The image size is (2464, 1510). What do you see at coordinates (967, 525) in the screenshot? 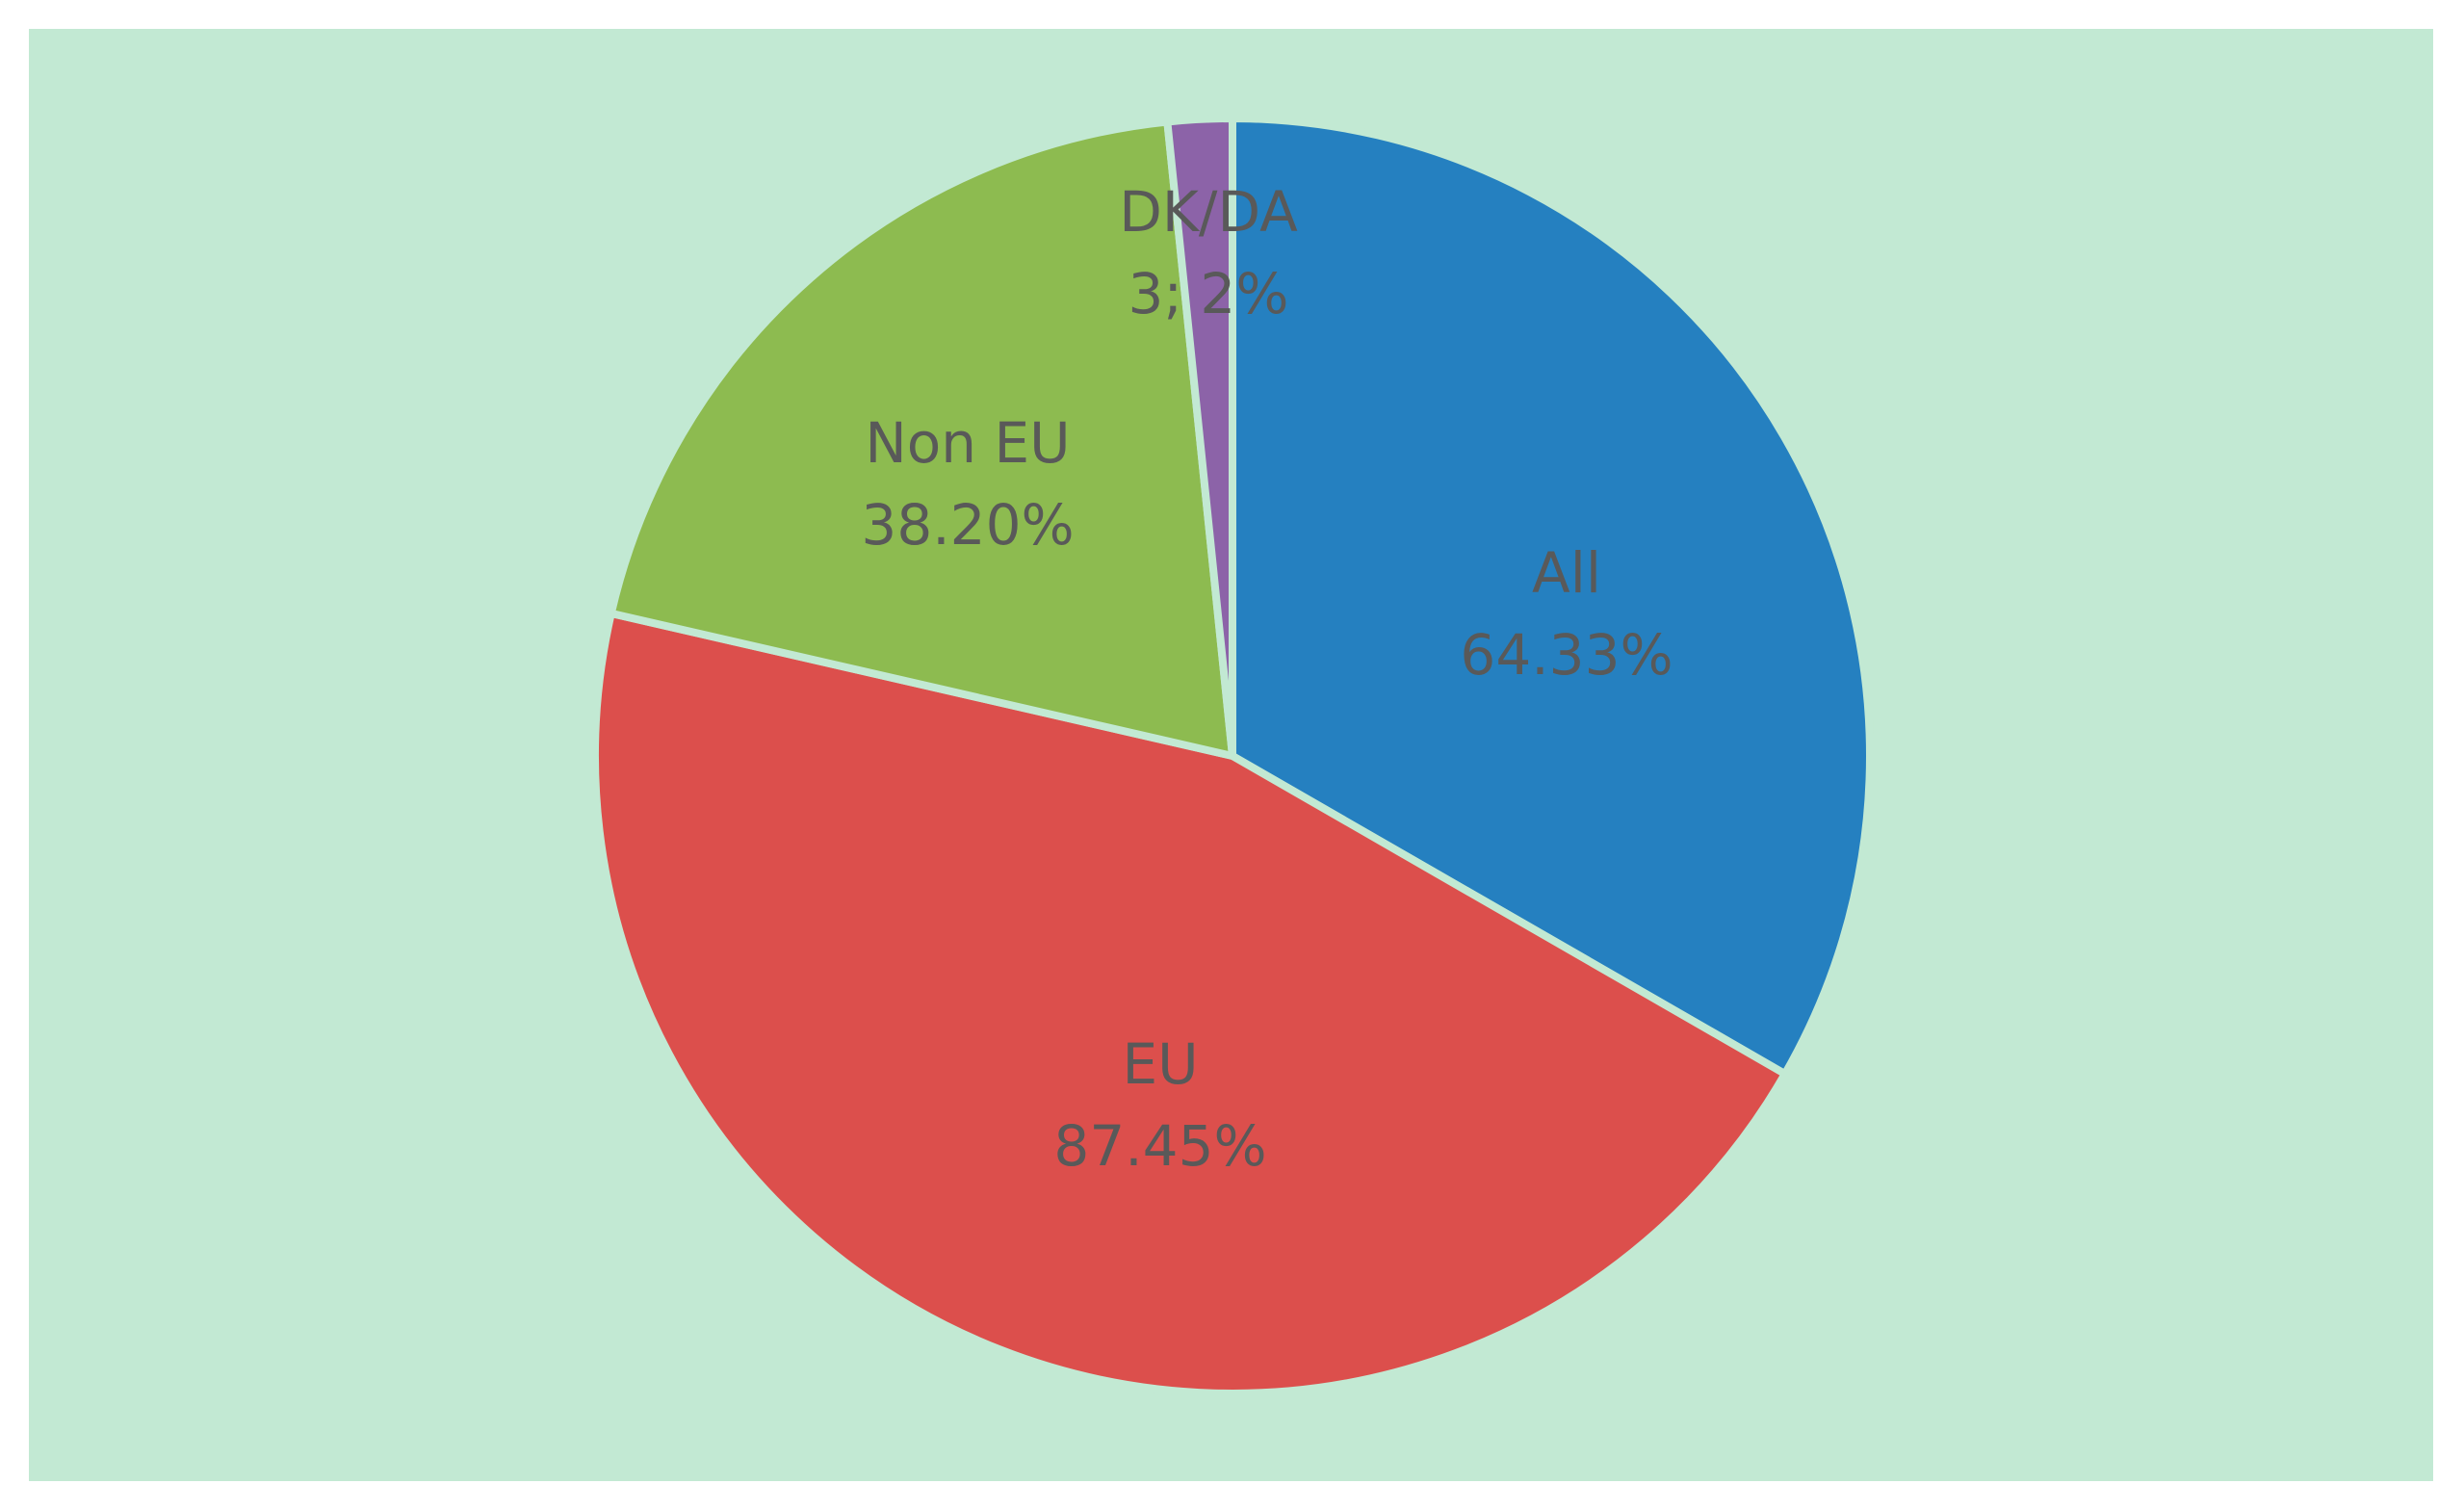
I see `data-label-value-non-eu: 38.20%` at bounding box center [967, 525].